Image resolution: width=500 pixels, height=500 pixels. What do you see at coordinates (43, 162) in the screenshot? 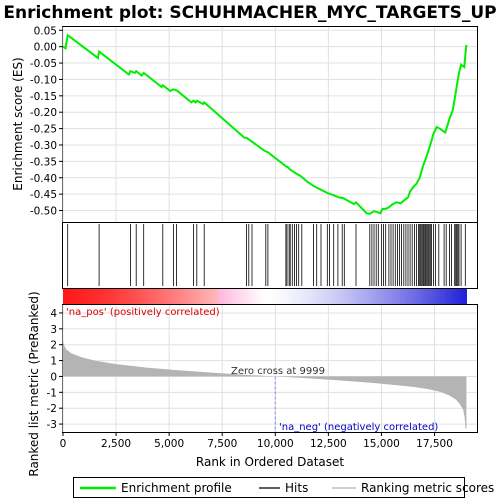
I see `es-tick-label: -0.35` at bounding box center [43, 162].